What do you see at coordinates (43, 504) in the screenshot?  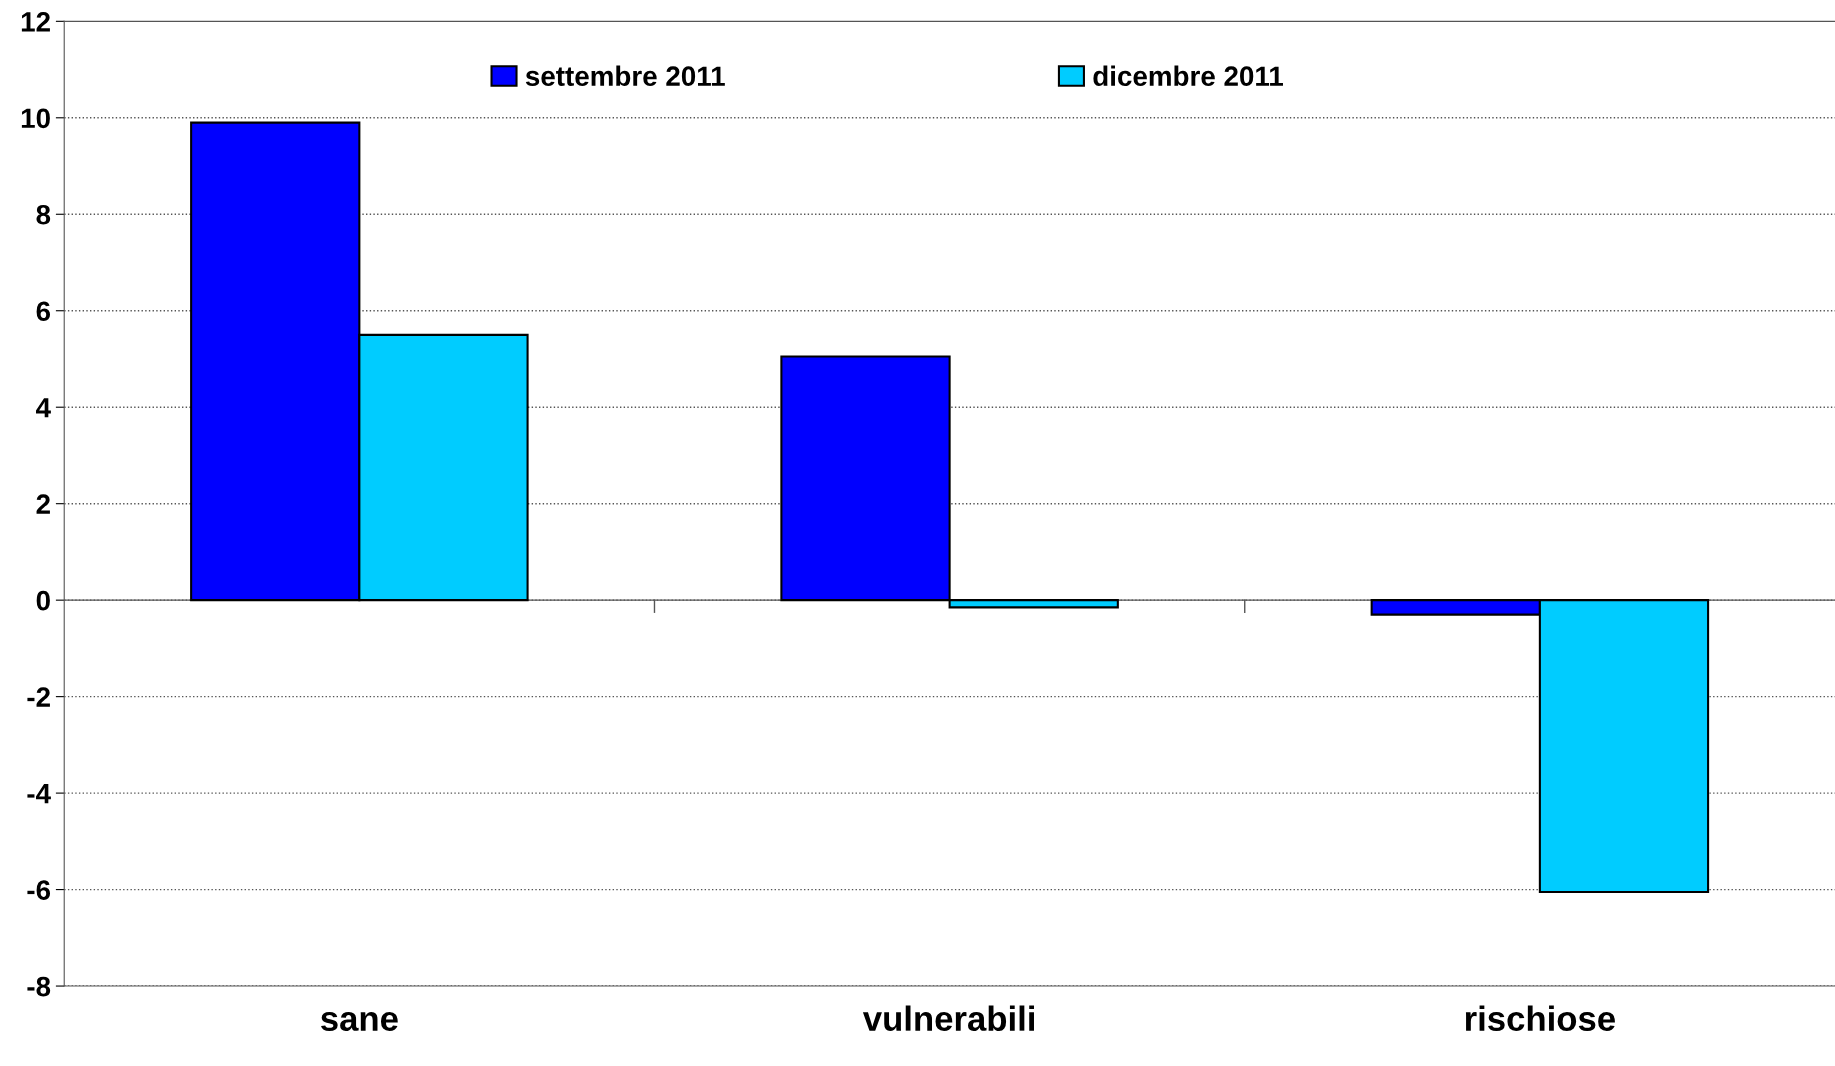 I see `y-tick-label: 2` at bounding box center [43, 504].